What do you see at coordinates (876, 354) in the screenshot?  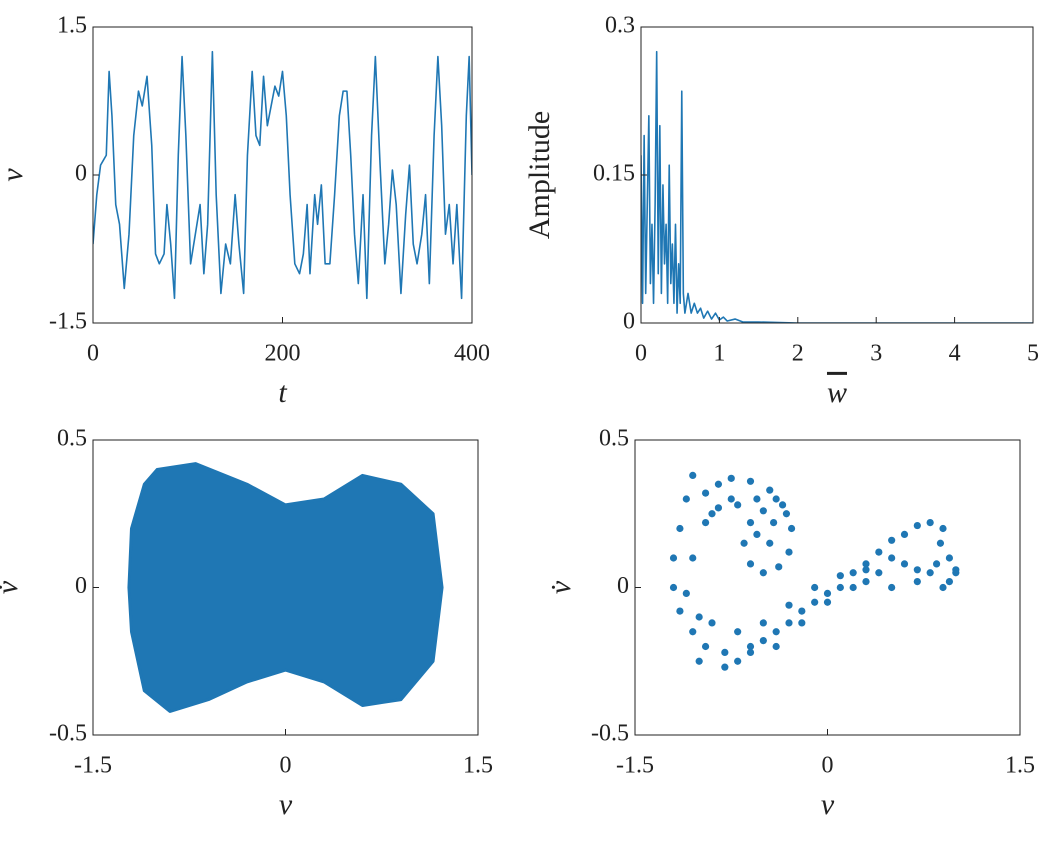 I see `x-tick-label: 3` at bounding box center [876, 354].